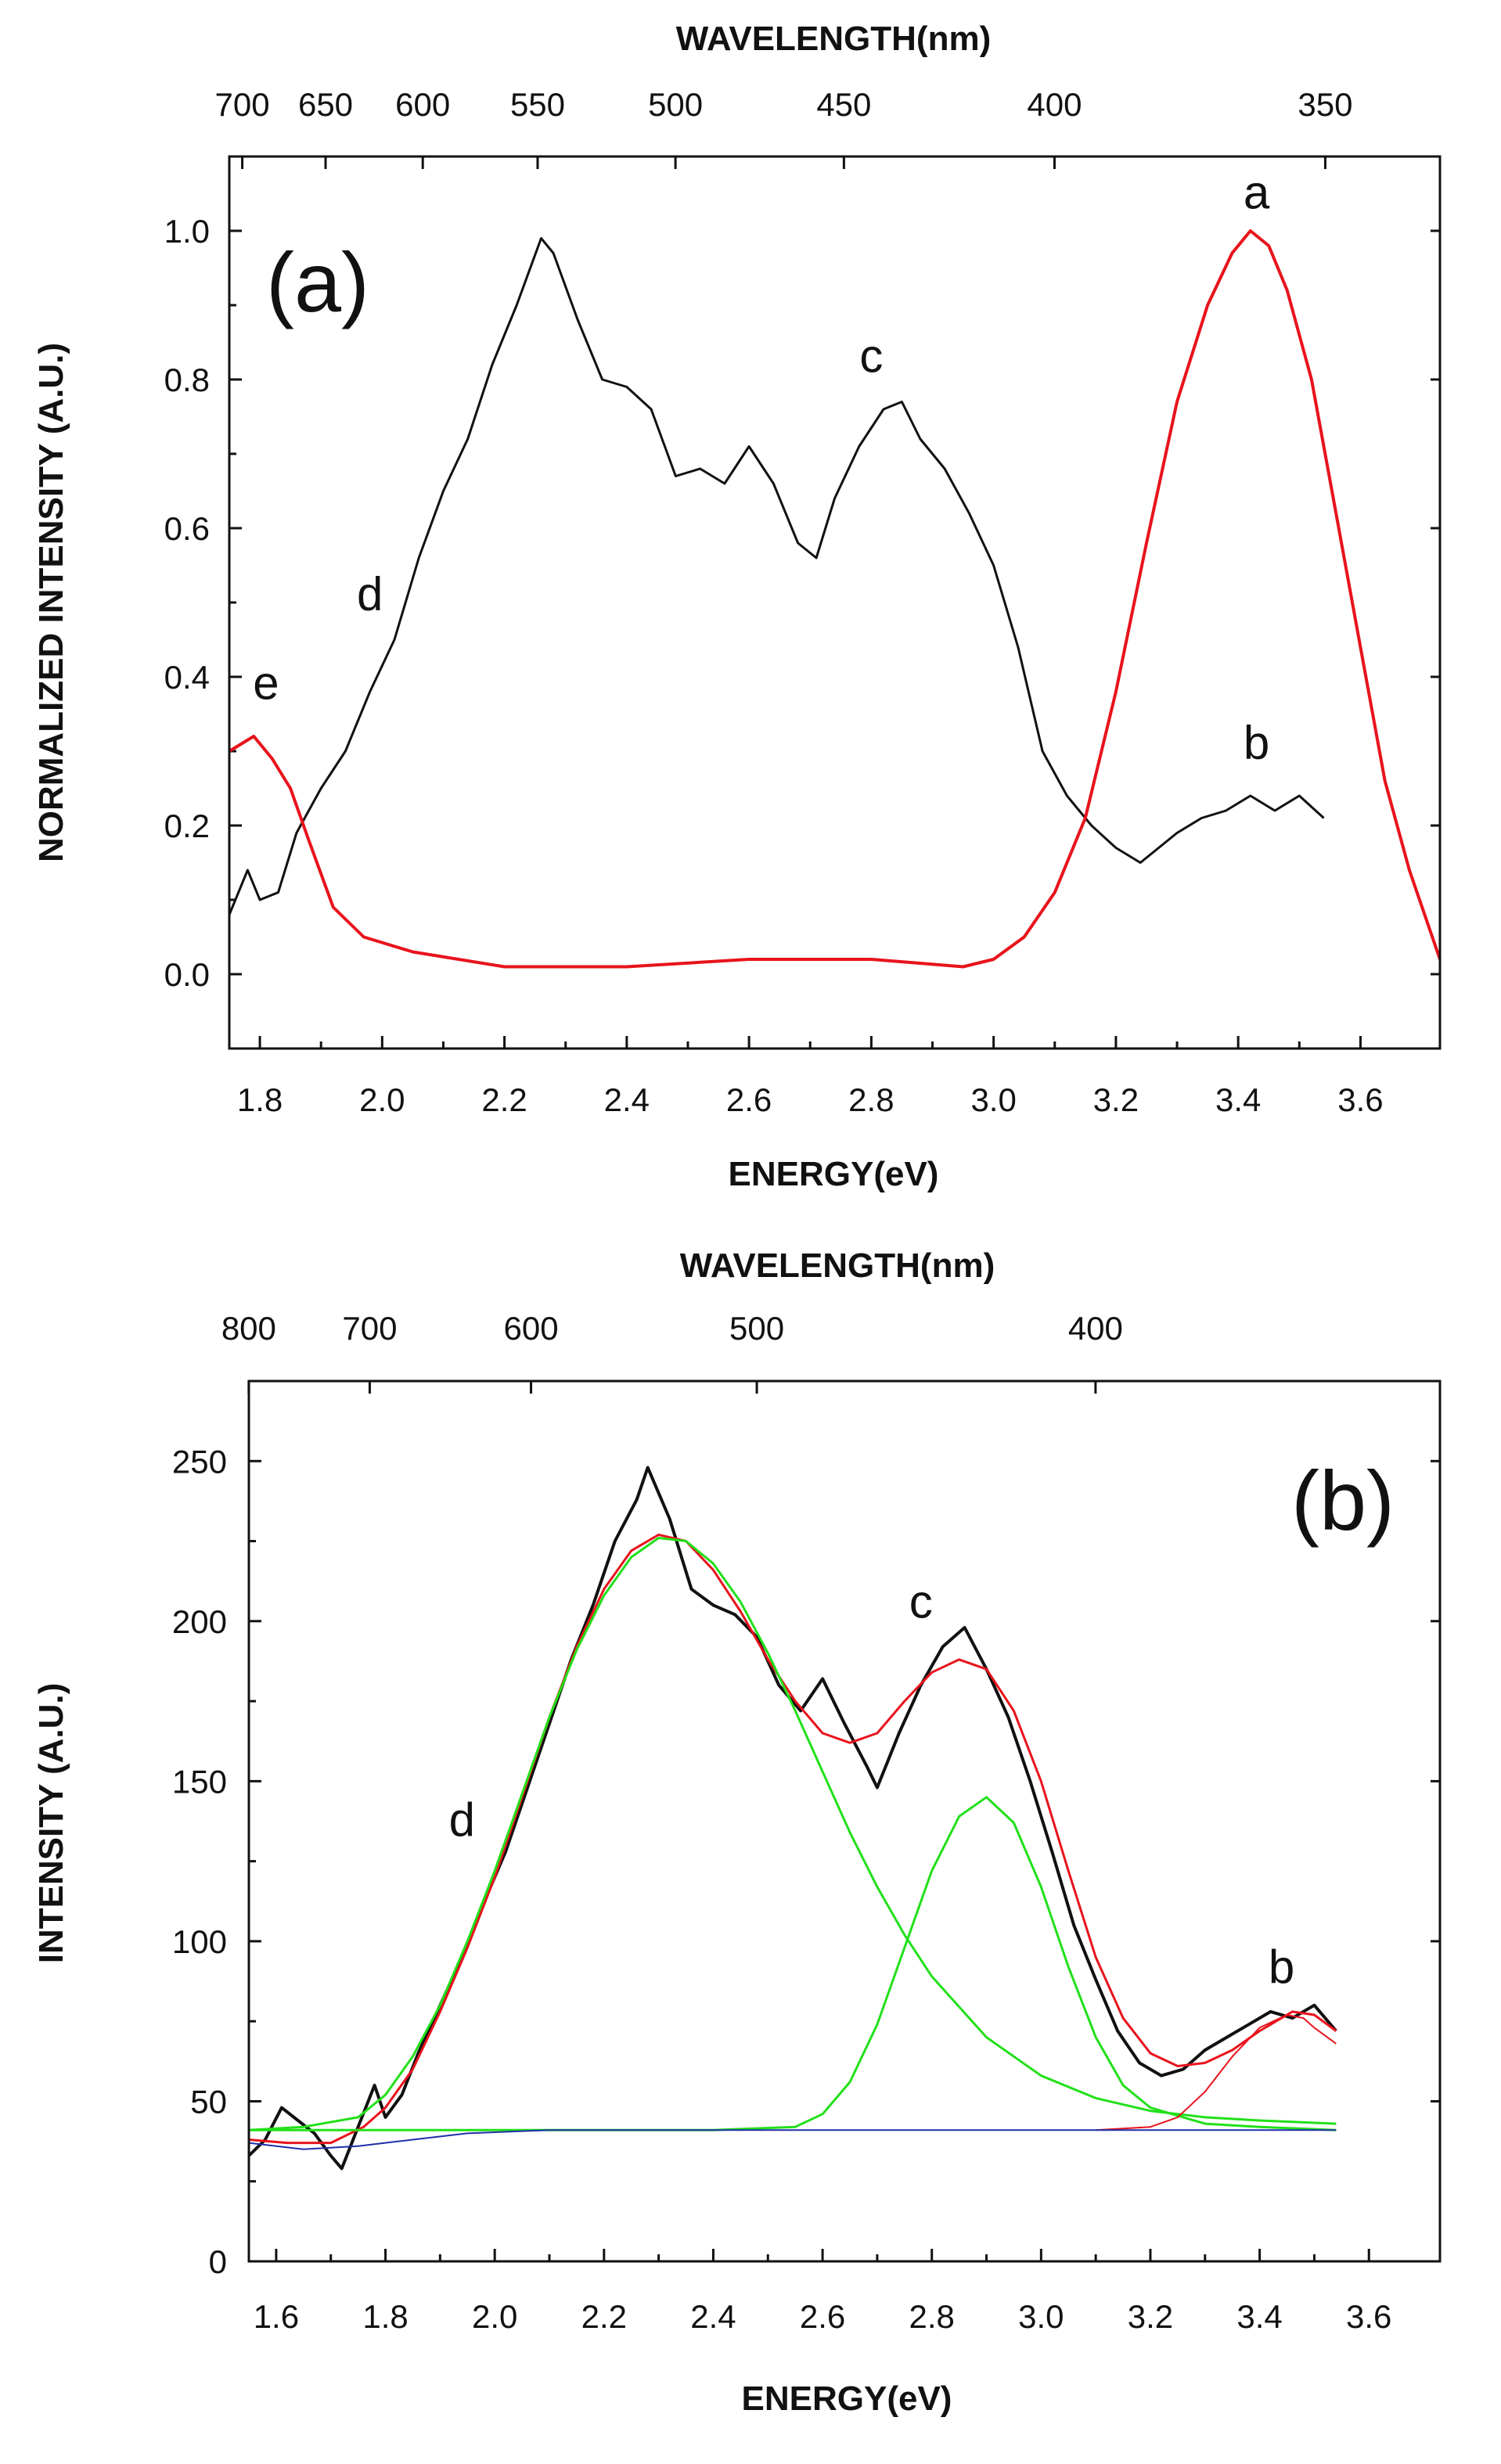 This screenshot has height=2464, width=1501. What do you see at coordinates (248, 1328) in the screenshot?
I see `top-tick-label: 800` at bounding box center [248, 1328].